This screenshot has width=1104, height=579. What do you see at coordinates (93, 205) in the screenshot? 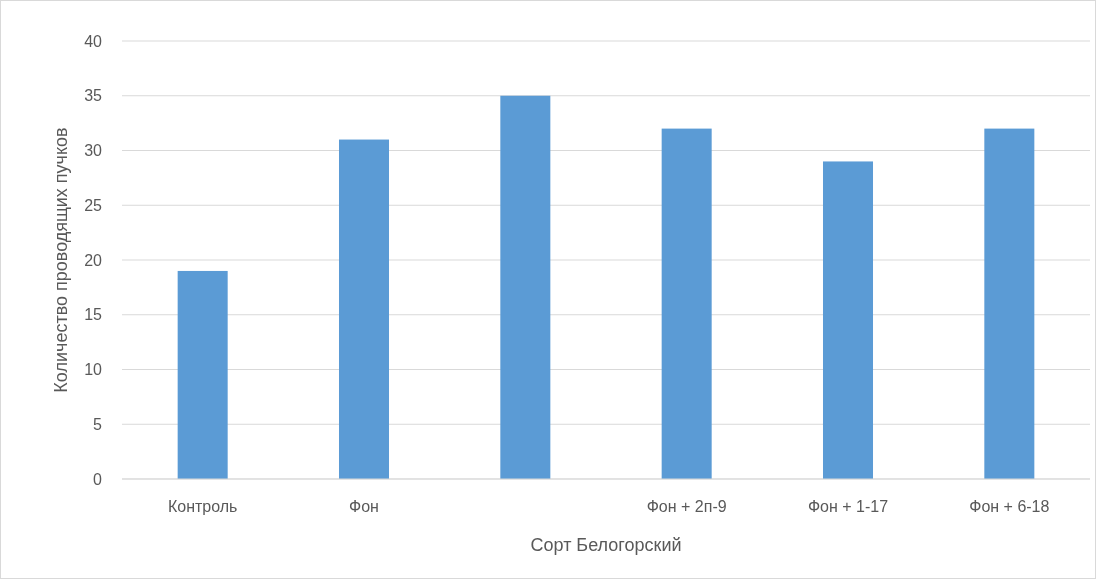
I see `y-tick-label: 25` at bounding box center [93, 205].